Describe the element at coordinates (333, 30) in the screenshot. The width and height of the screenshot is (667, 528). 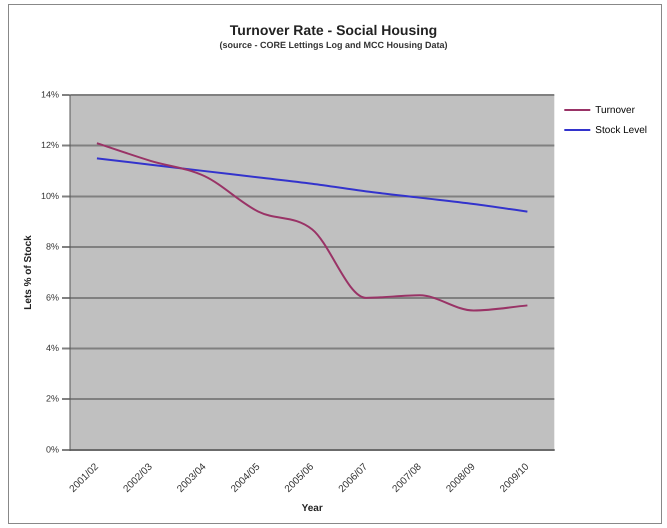
I see `chart-title: Turnover Rate - Social Housing` at that location.